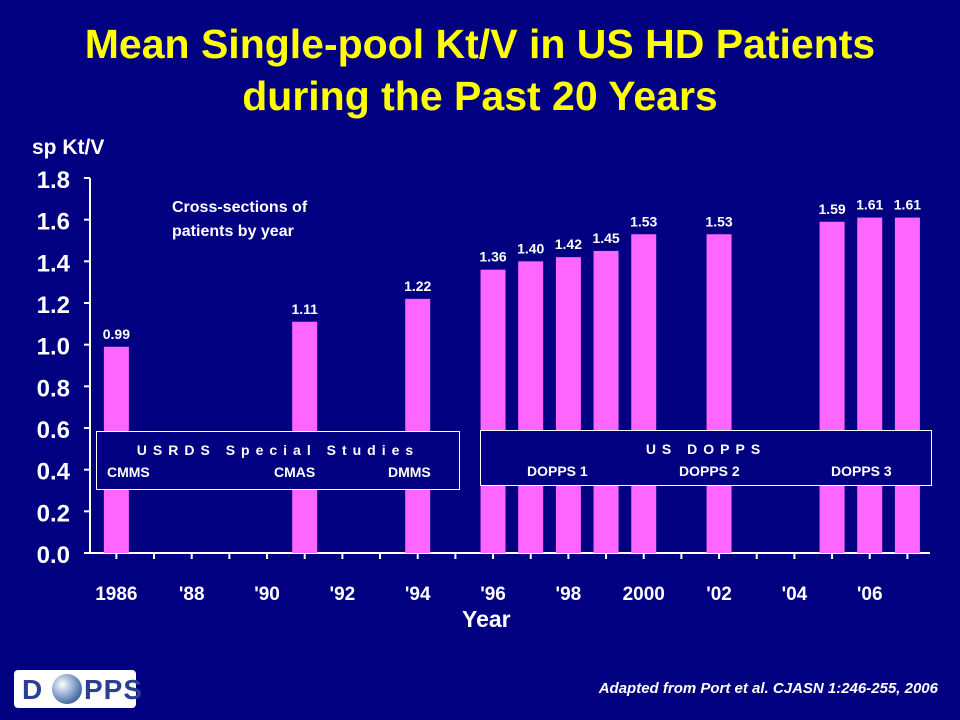  I want to click on usrds-item-dmms: DMMS, so click(409, 472).